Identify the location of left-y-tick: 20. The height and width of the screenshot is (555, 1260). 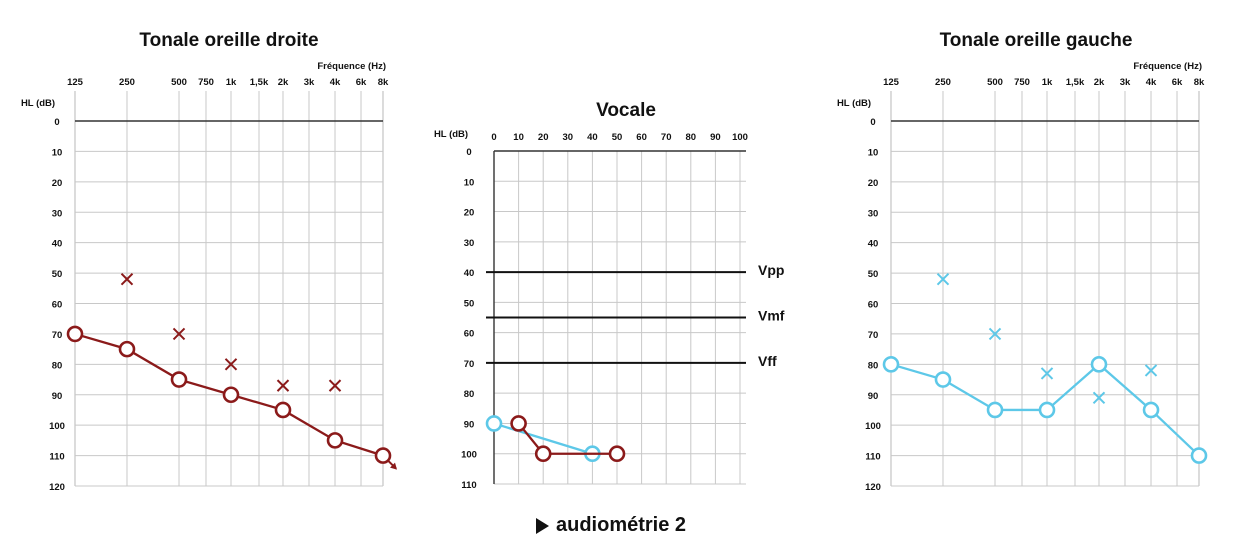
(873, 183).